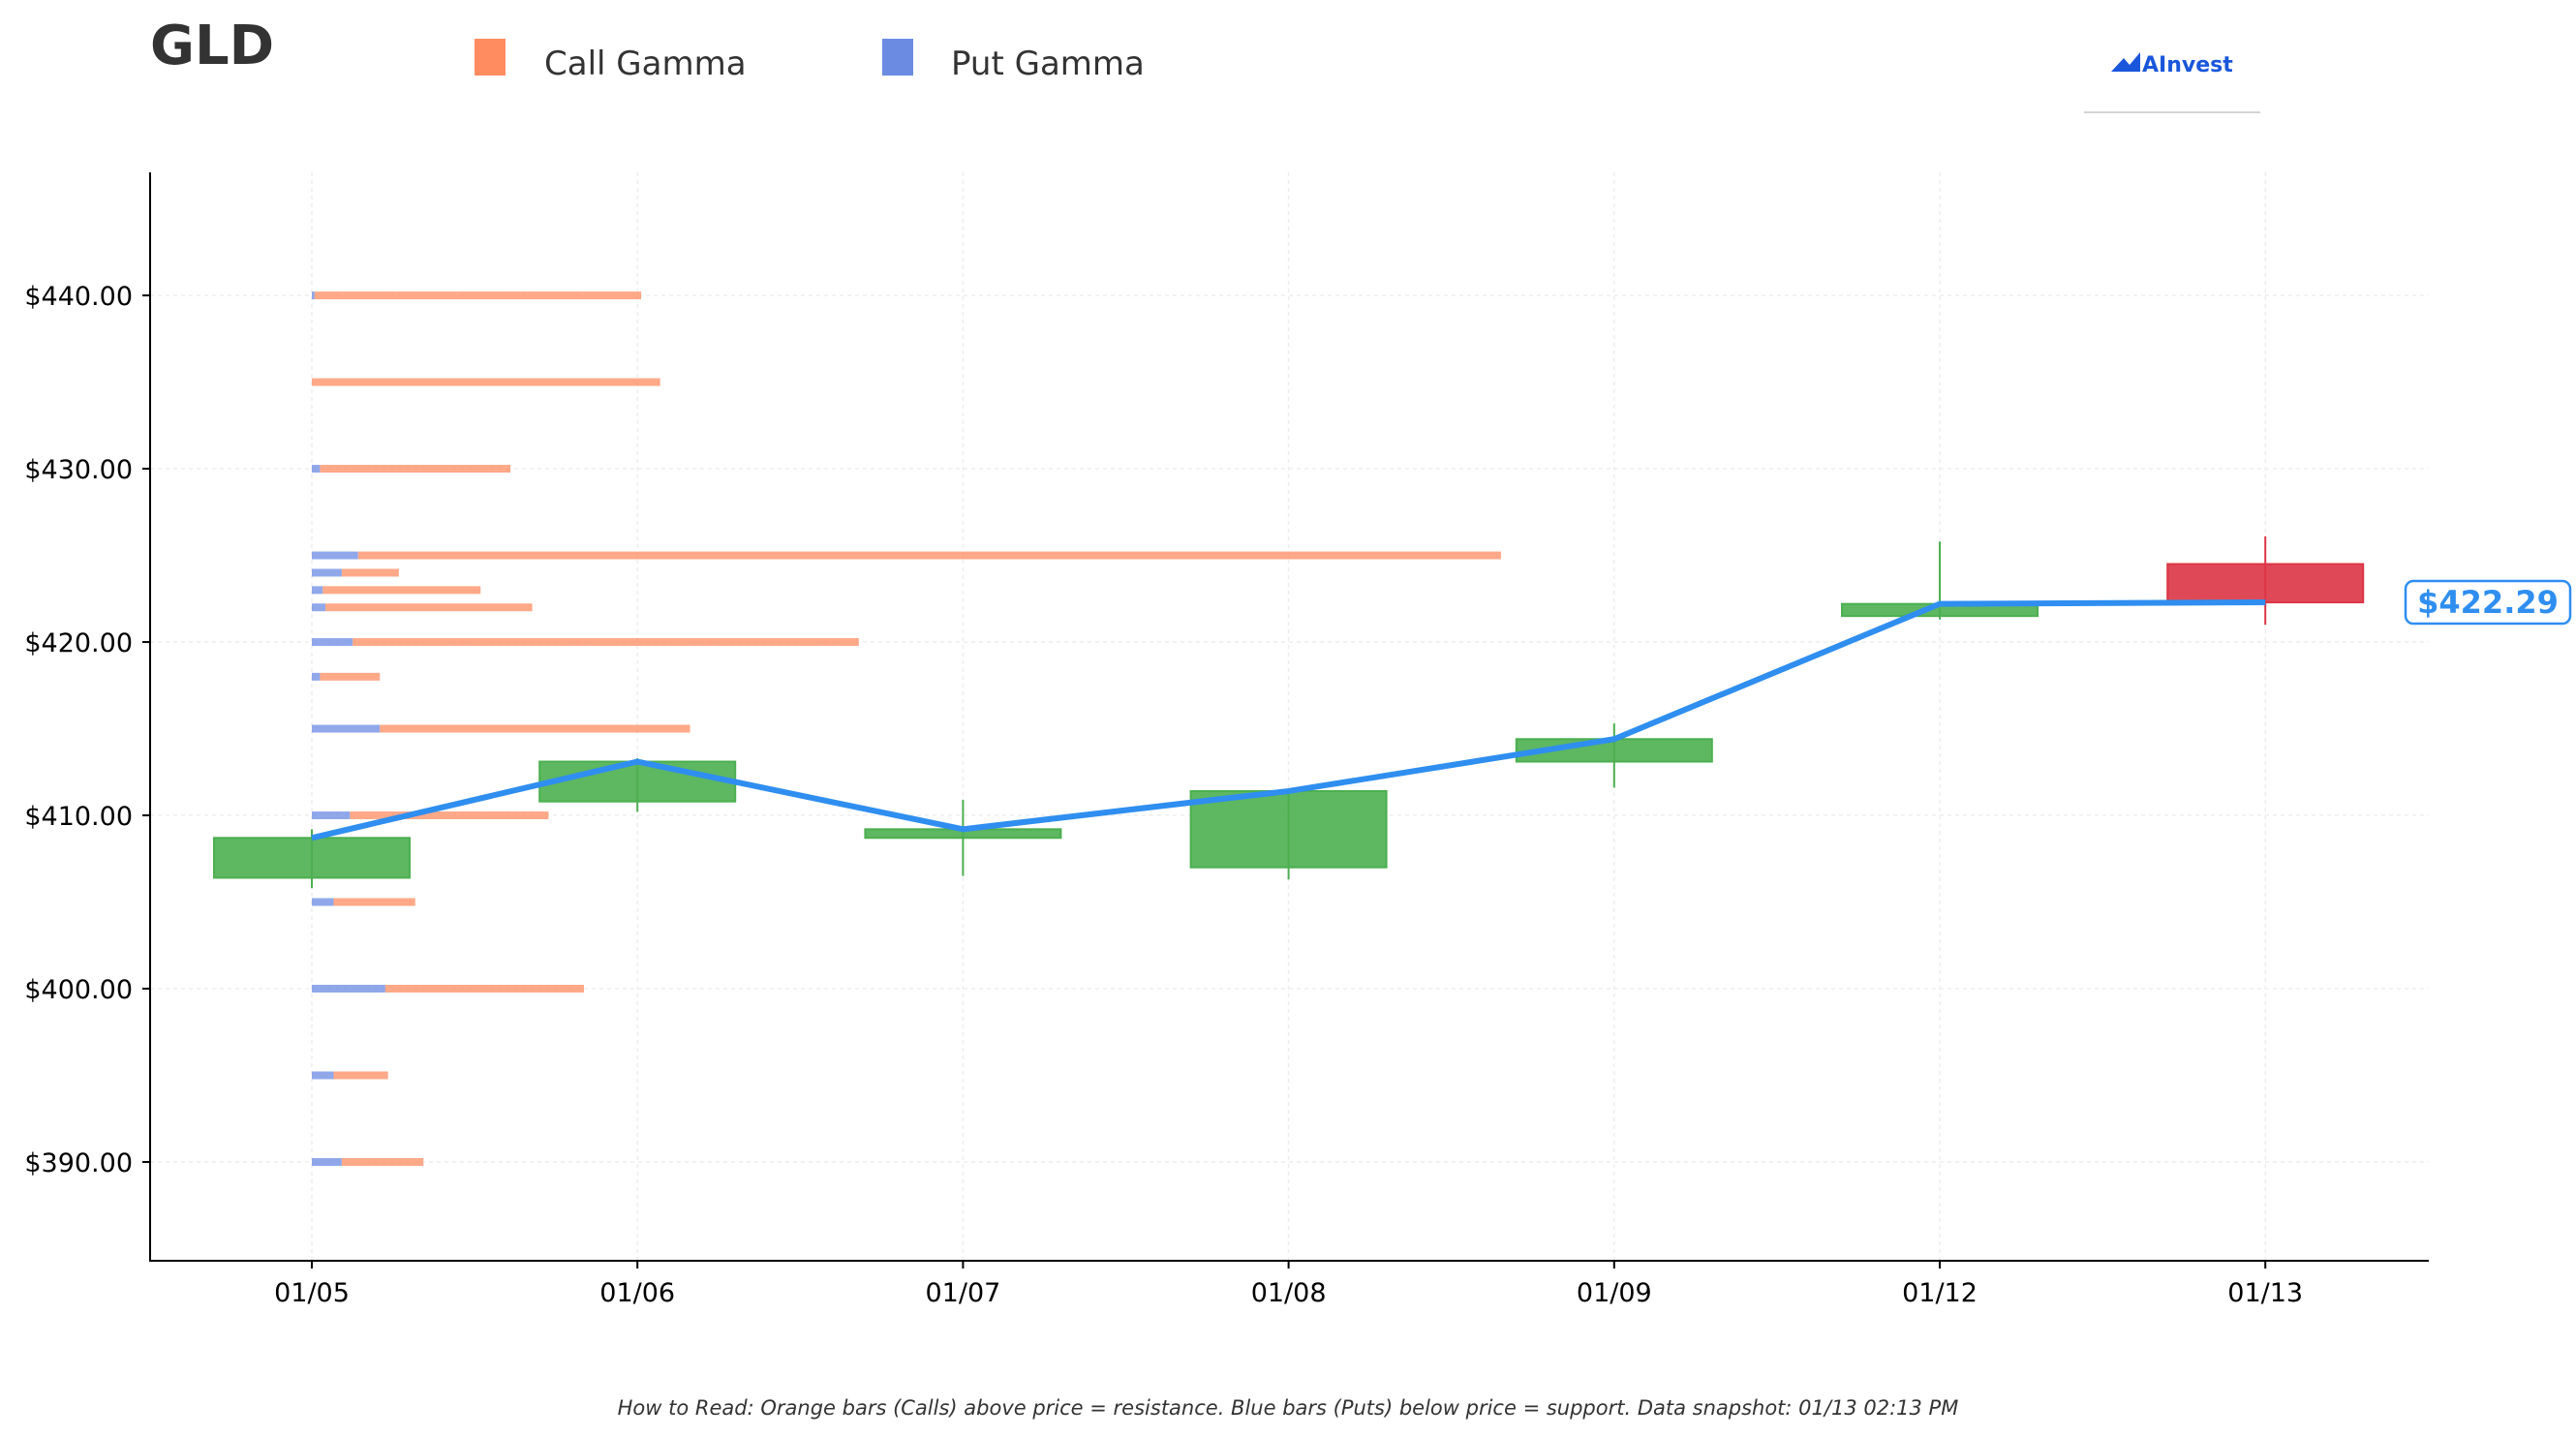 Image resolution: width=2576 pixels, height=1437 pixels. What do you see at coordinates (2125, 62) in the screenshot?
I see `brand-logo-icon` at bounding box center [2125, 62].